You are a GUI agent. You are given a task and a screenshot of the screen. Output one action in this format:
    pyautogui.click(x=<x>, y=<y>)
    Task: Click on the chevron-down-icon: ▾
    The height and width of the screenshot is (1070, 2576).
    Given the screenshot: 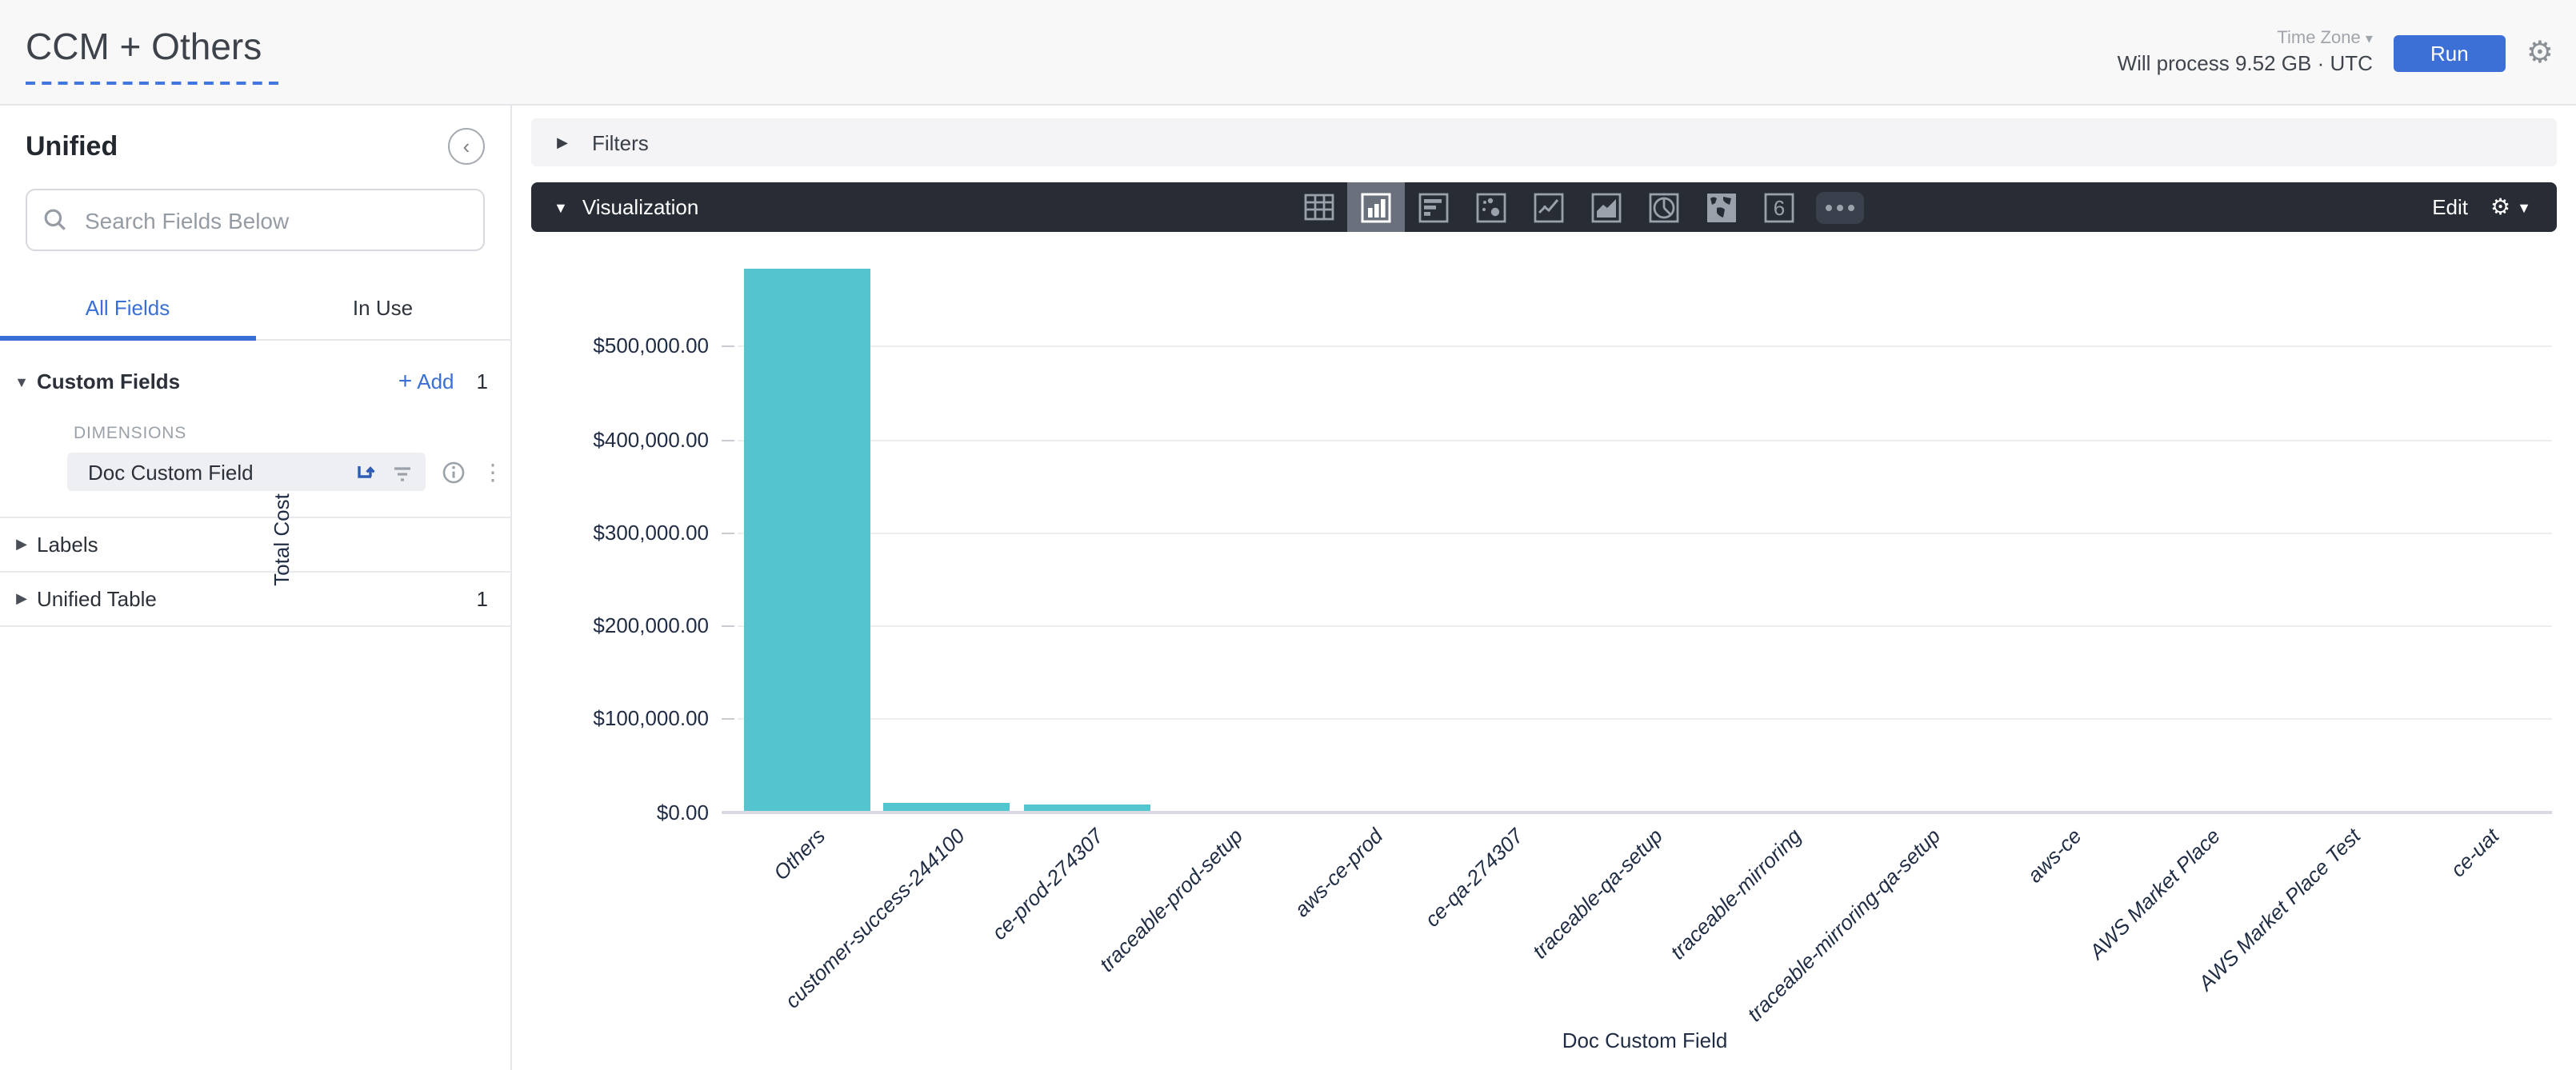 What is the action you would take?
    pyautogui.click(x=2369, y=38)
    